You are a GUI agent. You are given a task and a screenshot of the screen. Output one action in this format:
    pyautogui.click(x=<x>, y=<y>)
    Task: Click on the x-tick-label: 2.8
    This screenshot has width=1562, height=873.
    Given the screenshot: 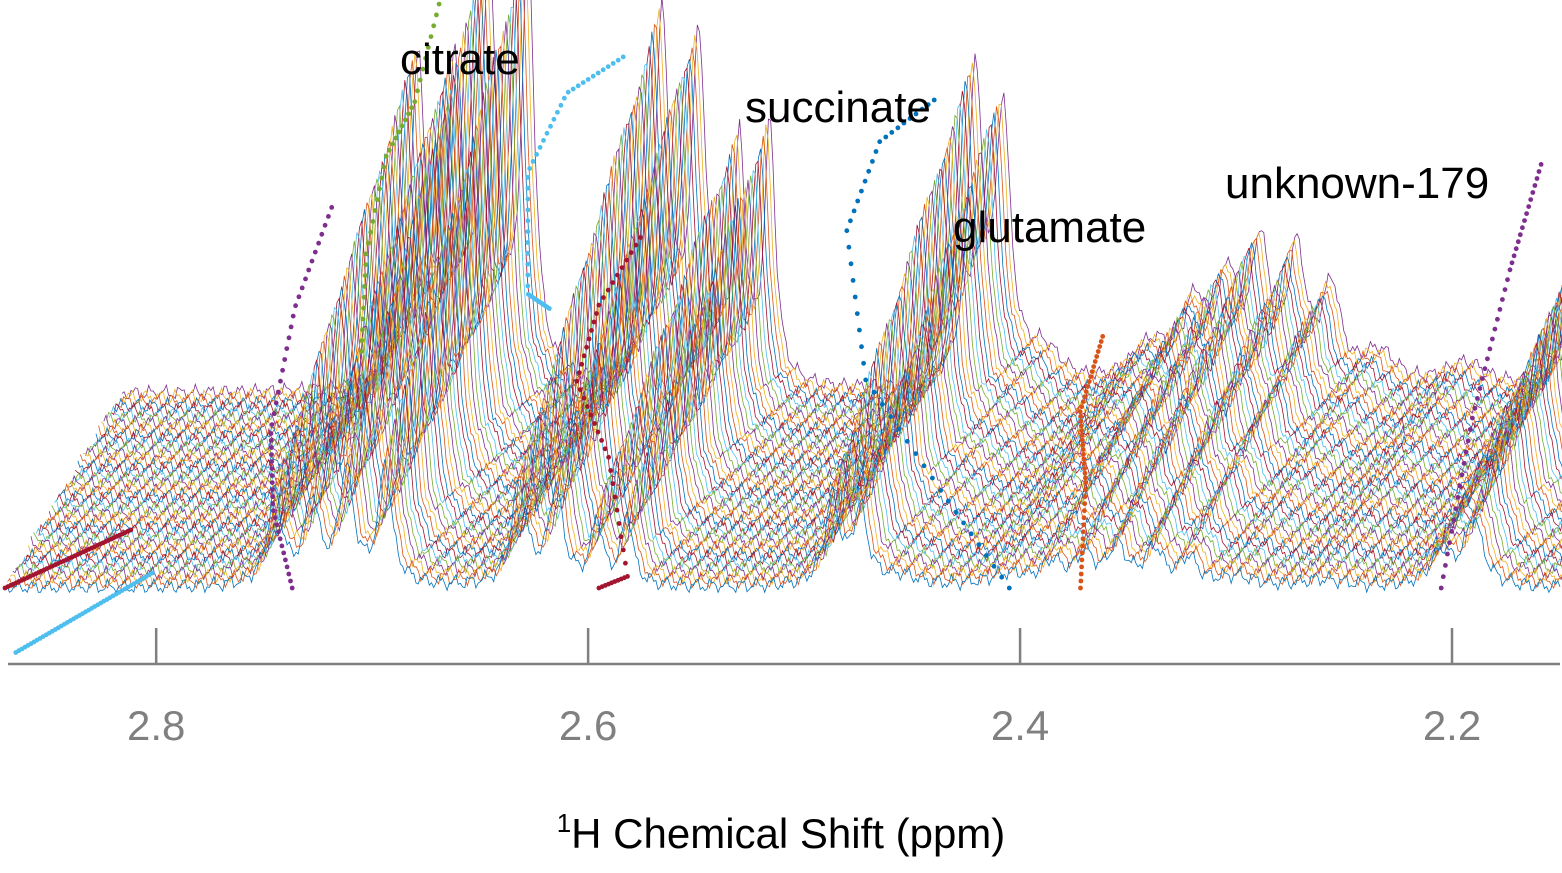 What is the action you would take?
    pyautogui.click(x=156, y=725)
    